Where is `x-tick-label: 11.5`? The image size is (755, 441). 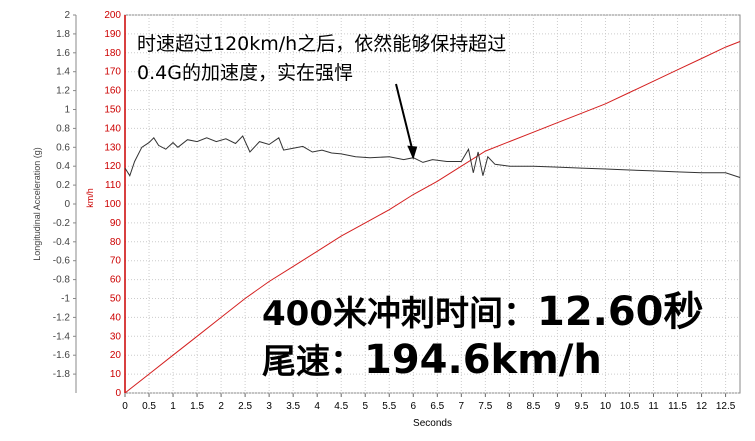 x-tick-label: 11.5 is located at coordinates (677, 406).